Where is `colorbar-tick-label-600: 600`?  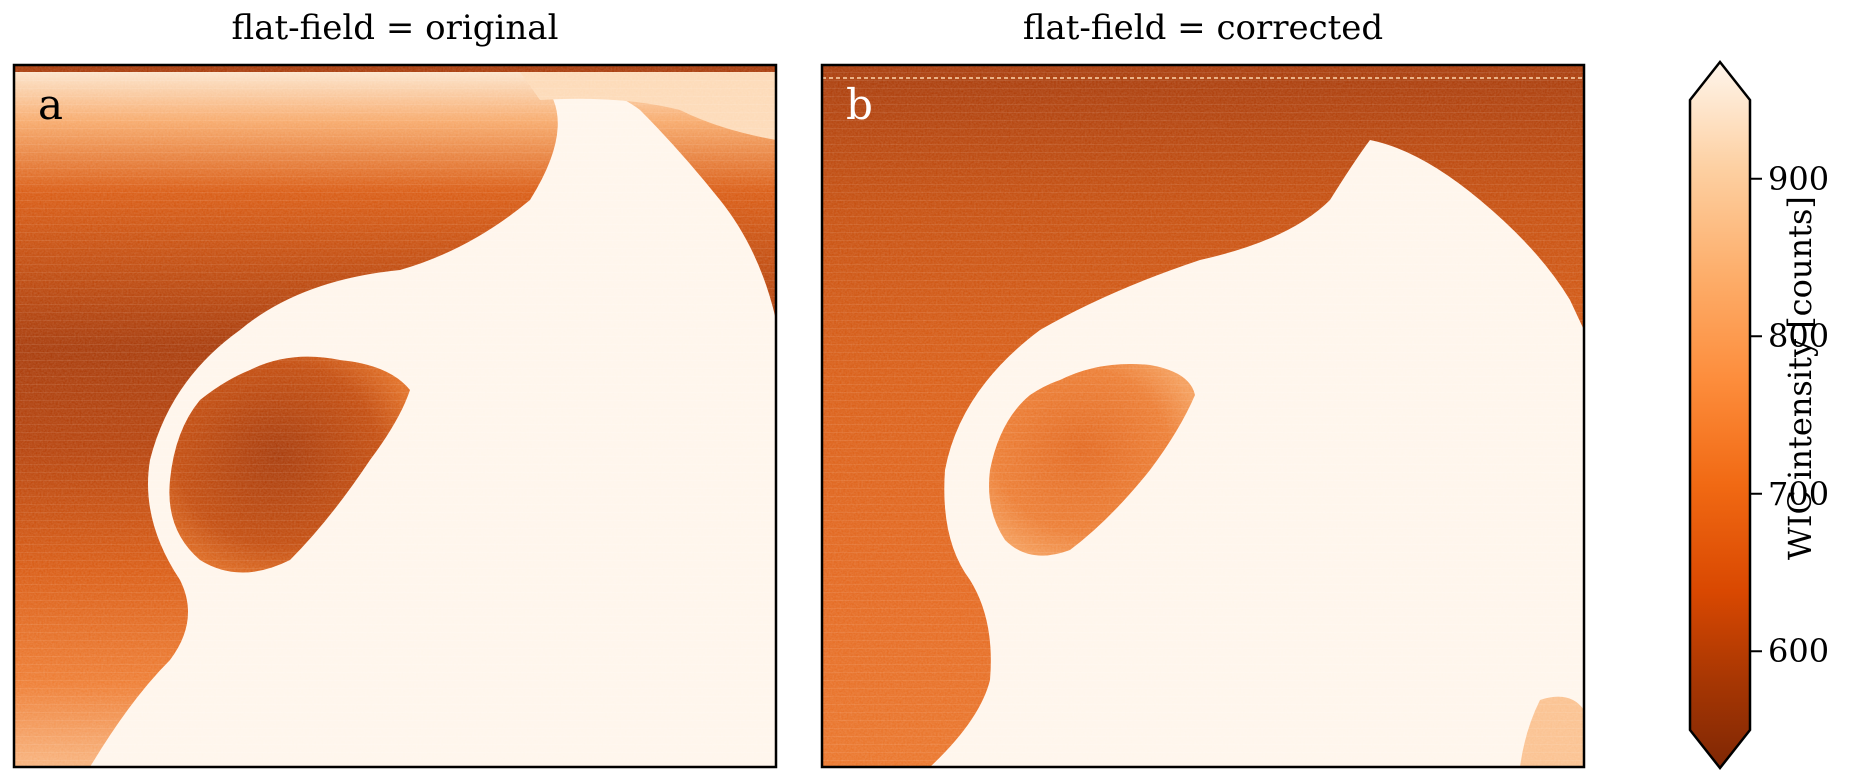 colorbar-tick-label-600: 600 is located at coordinates (1799, 651).